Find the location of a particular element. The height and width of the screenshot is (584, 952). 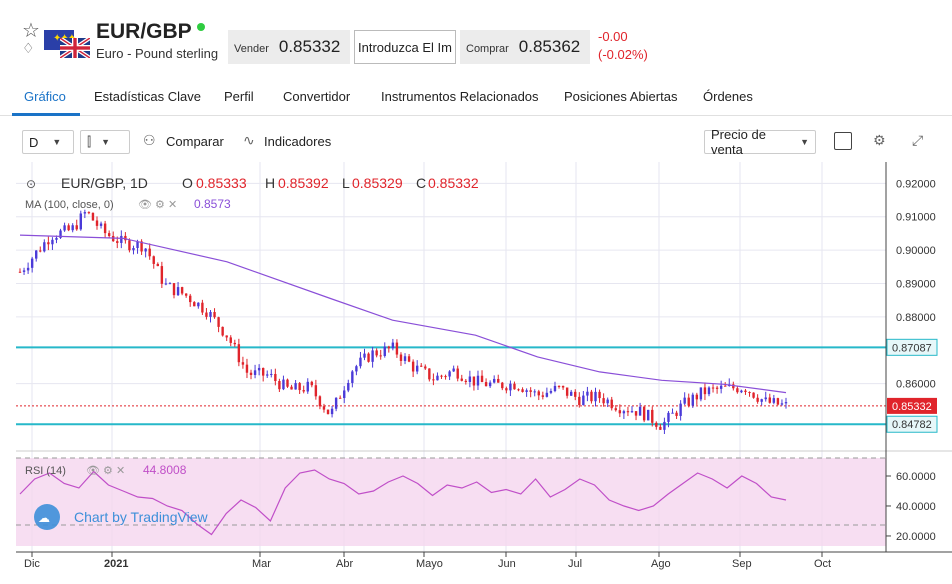

tab-instrumentos: Instrumentos Relacionados is located at coordinates (460, 96).